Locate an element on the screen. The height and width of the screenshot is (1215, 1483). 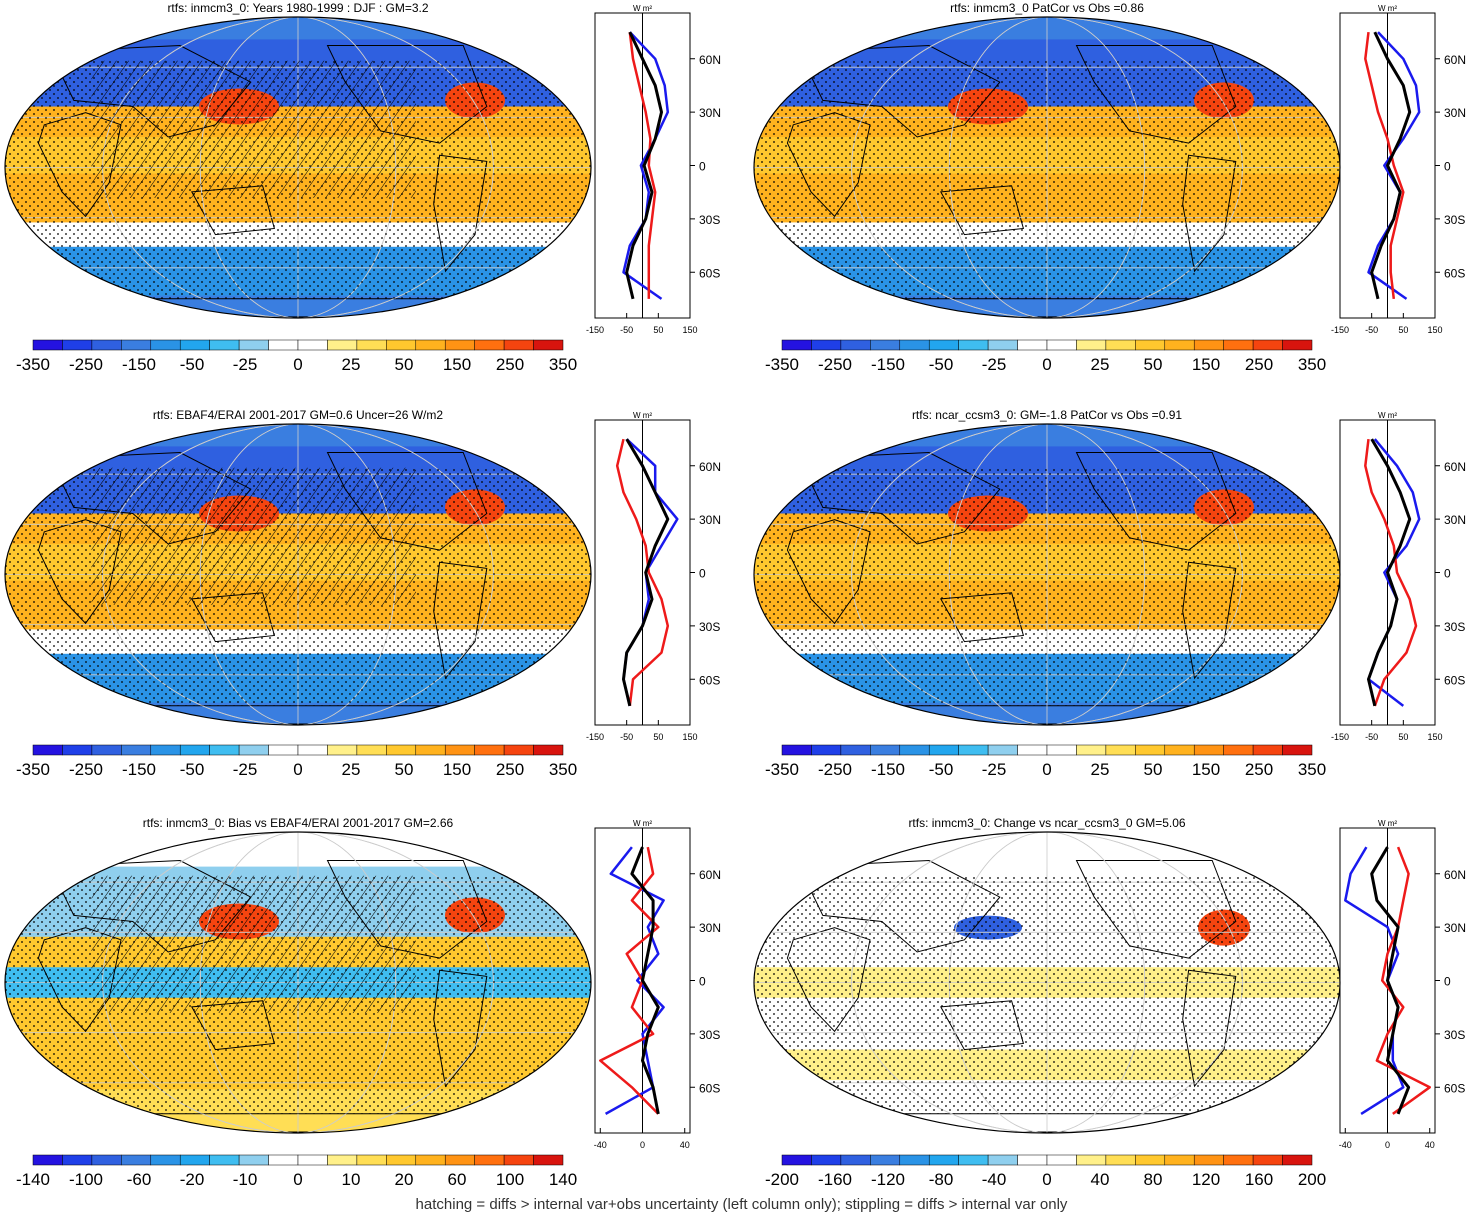
lat-label: 30N is located at coordinates (710, 520).